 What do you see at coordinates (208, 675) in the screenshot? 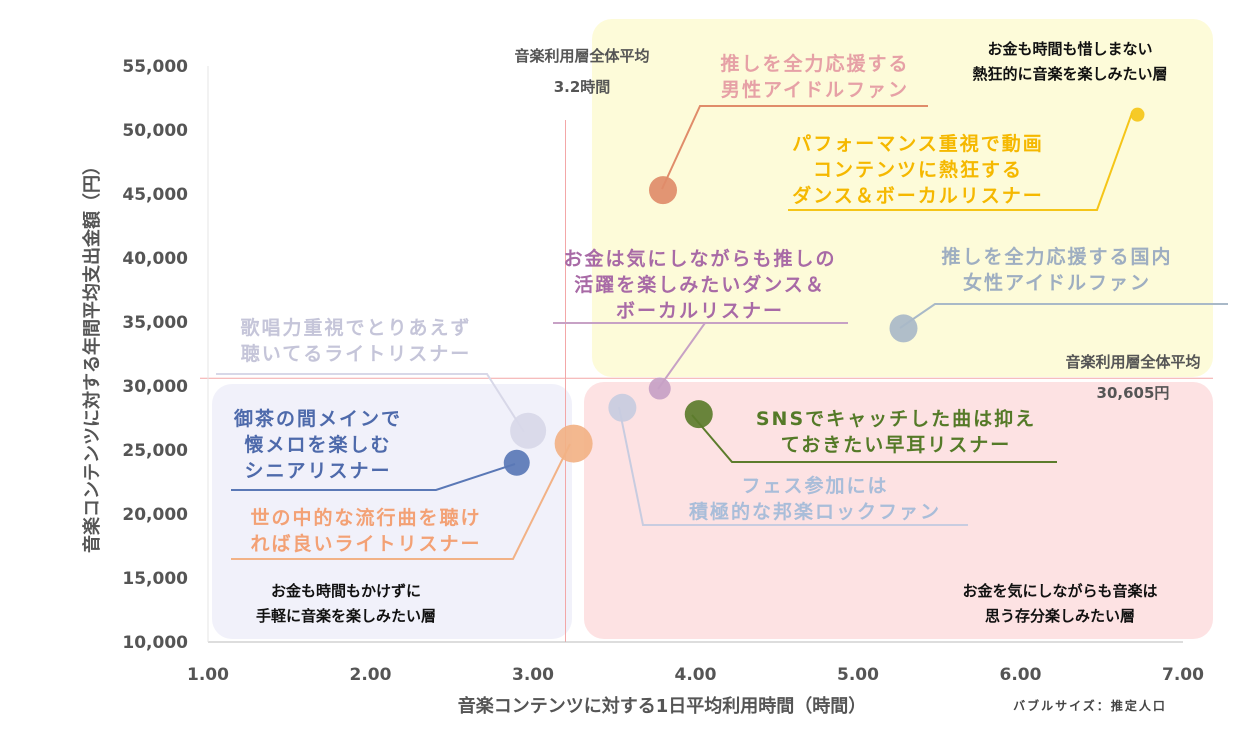
I see `x-tick-label: 1.00` at bounding box center [208, 675].